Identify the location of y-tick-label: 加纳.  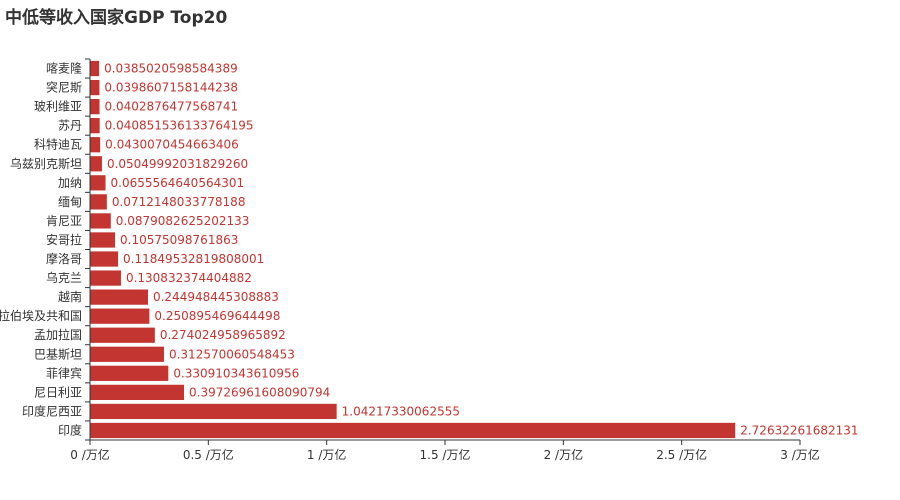
(70, 183).